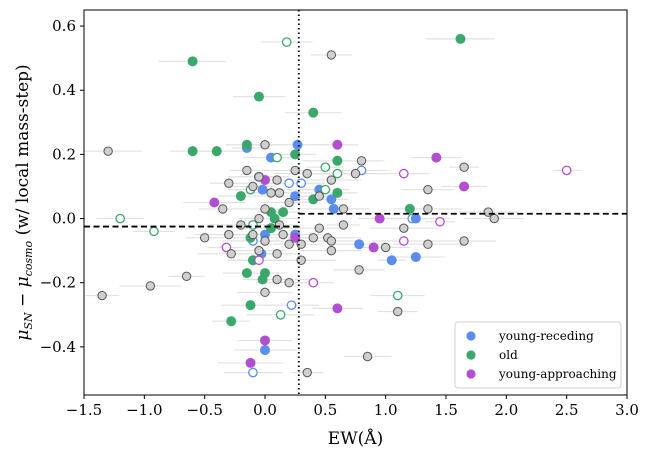  What do you see at coordinates (567, 410) in the screenshot?
I see `x-tick-label: 2.5` at bounding box center [567, 410].